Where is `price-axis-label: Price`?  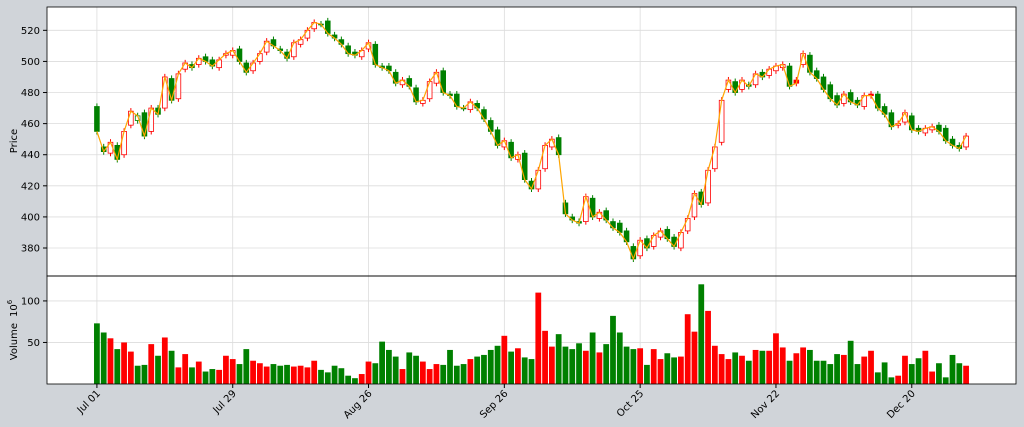 price-axis-label: Price is located at coordinates (14, 141).